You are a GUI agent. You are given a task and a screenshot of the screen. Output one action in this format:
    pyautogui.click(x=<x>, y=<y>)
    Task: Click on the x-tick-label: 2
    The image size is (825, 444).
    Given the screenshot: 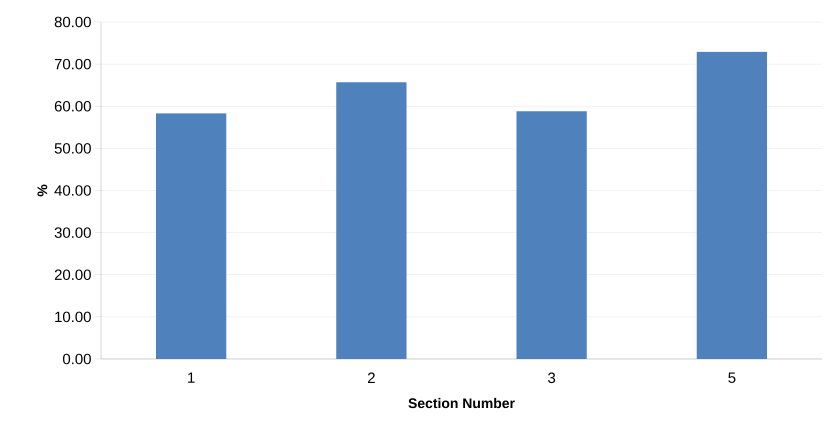 What is the action you would take?
    pyautogui.click(x=371, y=377)
    